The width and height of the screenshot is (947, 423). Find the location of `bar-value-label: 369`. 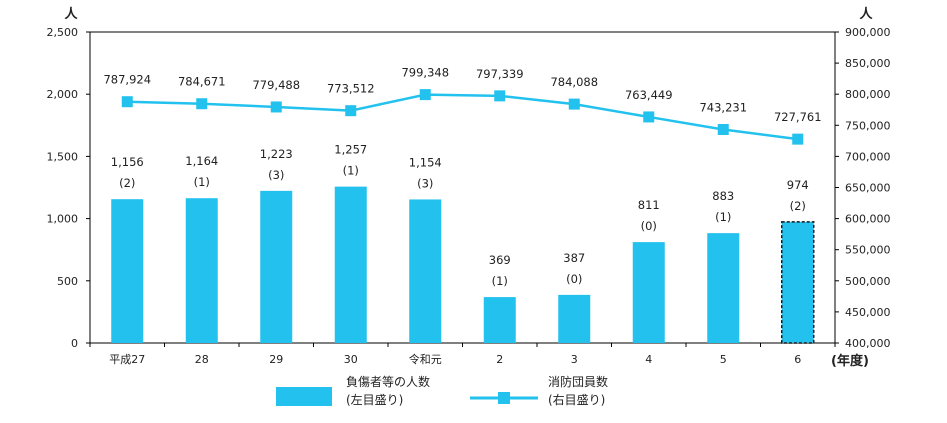

bar-value-label: 369 is located at coordinates (500, 260).